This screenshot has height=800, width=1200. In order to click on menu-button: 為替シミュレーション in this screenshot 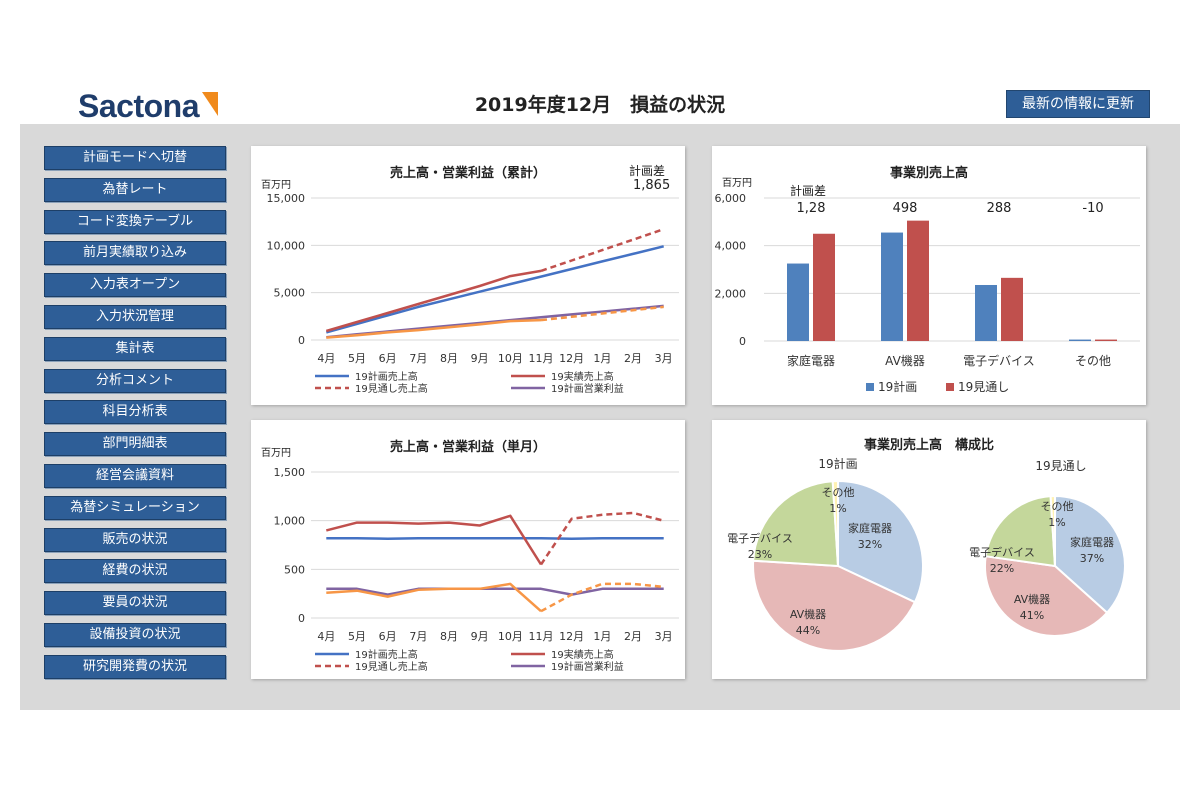, I will do `click(135, 507)`.